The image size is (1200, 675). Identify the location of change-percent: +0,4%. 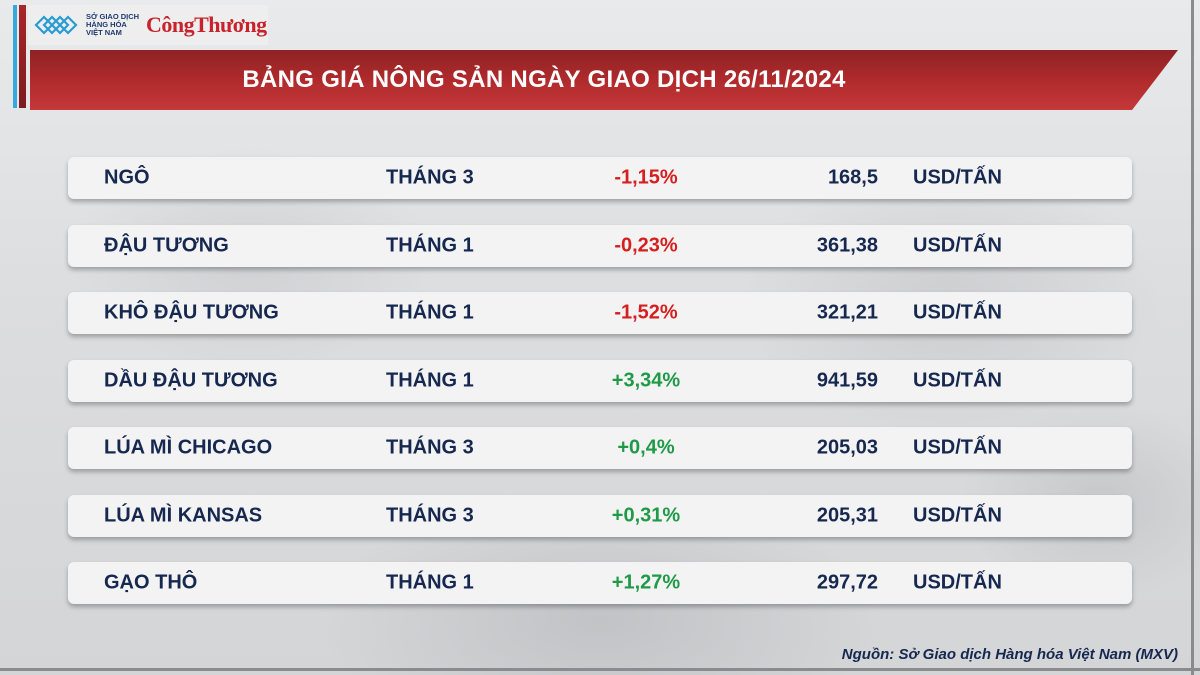
(646, 447).